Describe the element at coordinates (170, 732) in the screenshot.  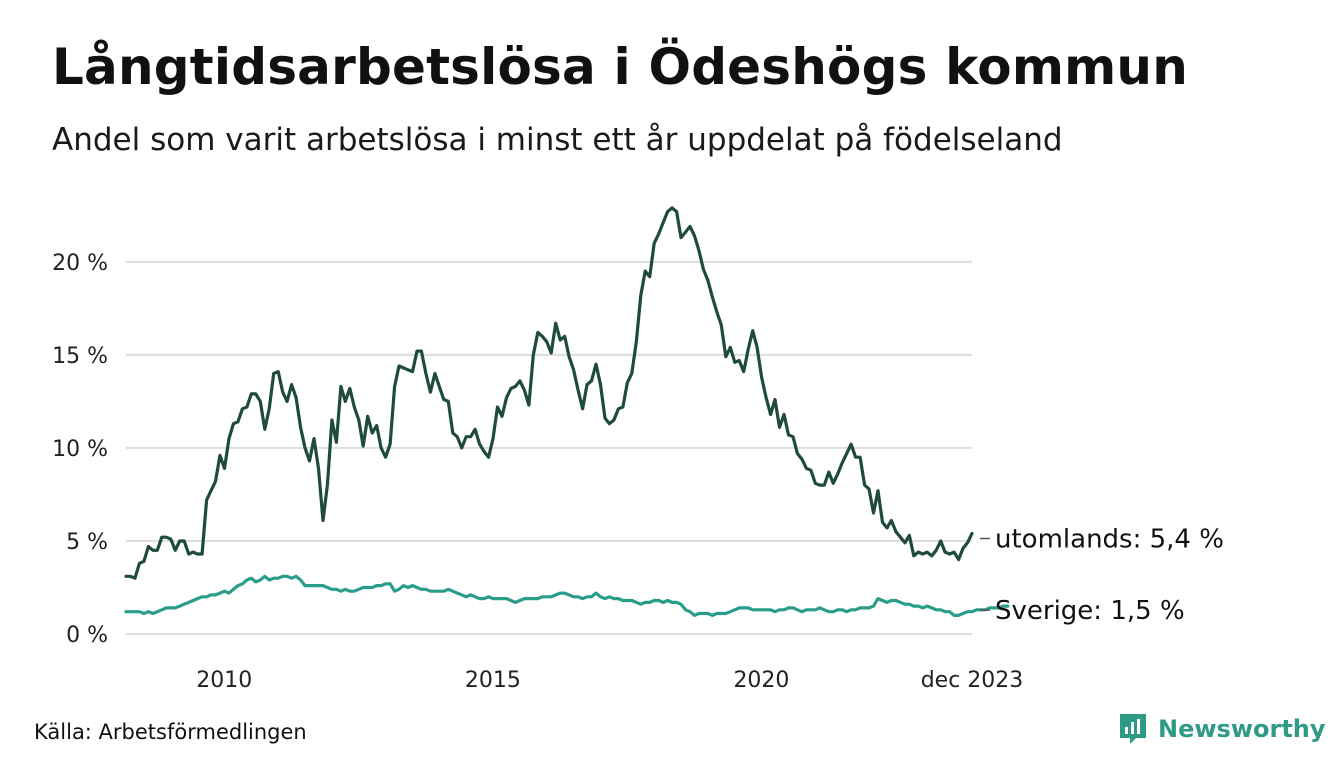
I see `source-note: Källa: Arbetsförmedlingen` at that location.